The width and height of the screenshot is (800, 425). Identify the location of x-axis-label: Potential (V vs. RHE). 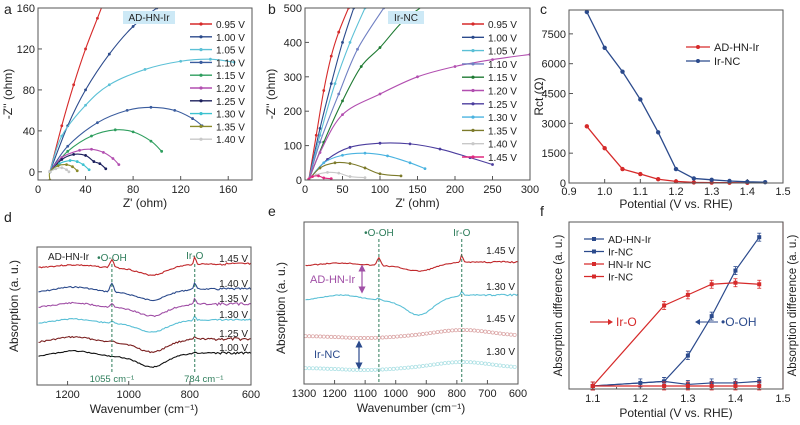
(675, 413).